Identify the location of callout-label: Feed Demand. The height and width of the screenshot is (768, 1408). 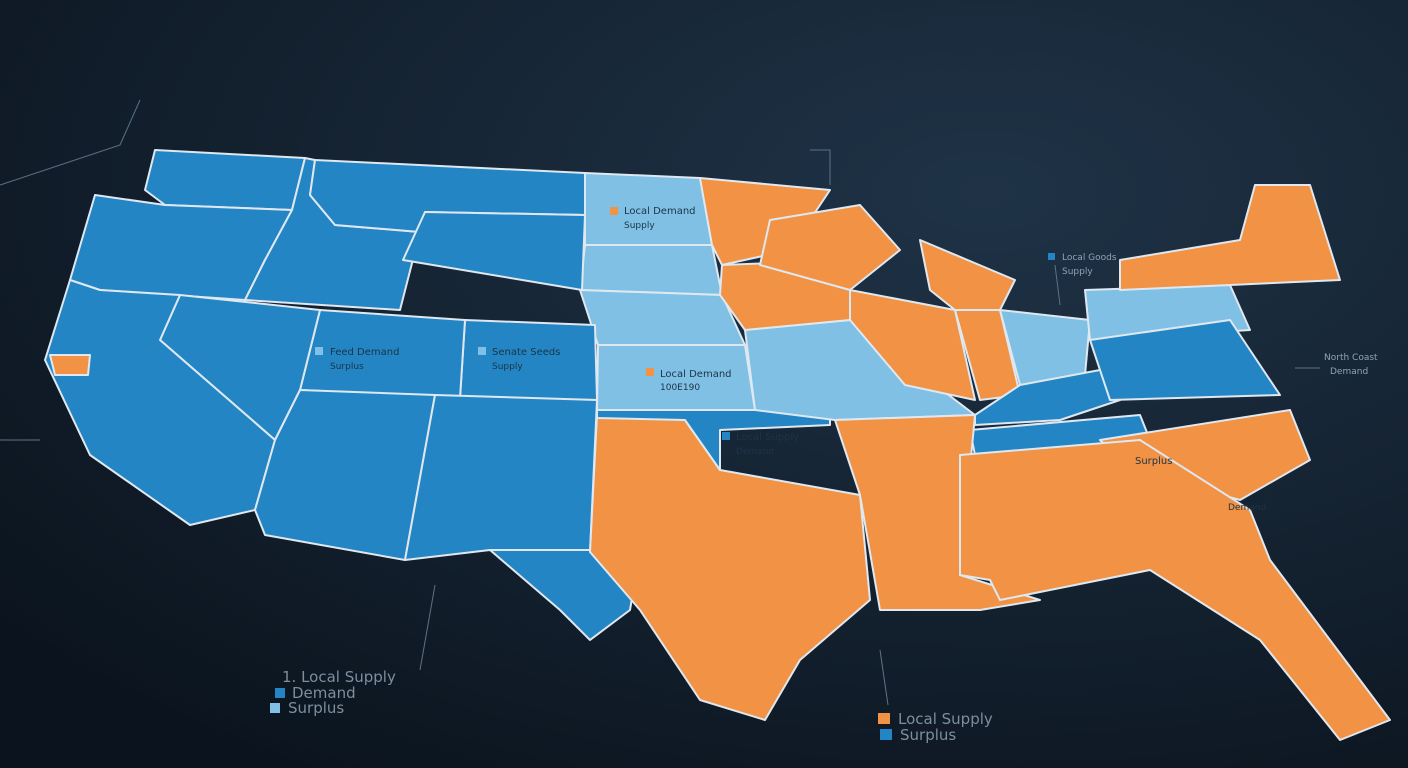
(364, 352).